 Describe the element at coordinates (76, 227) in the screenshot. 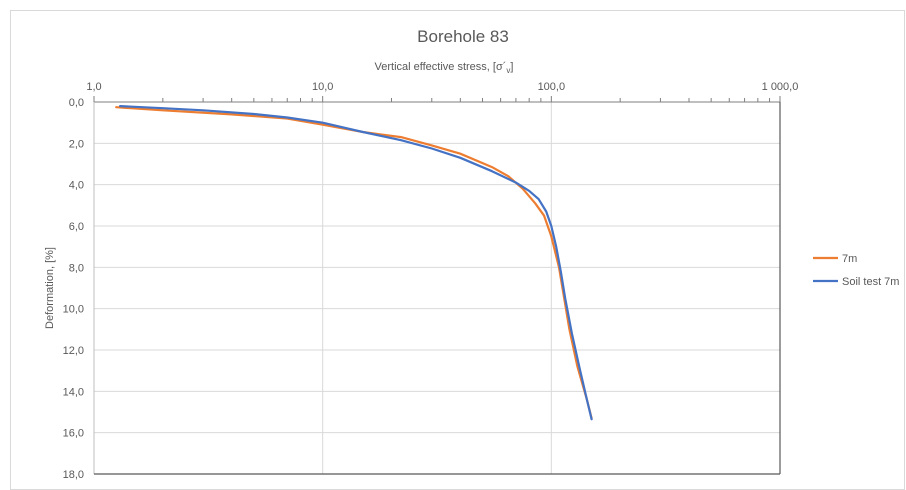

I see `y-tick-label: 6,0` at that location.